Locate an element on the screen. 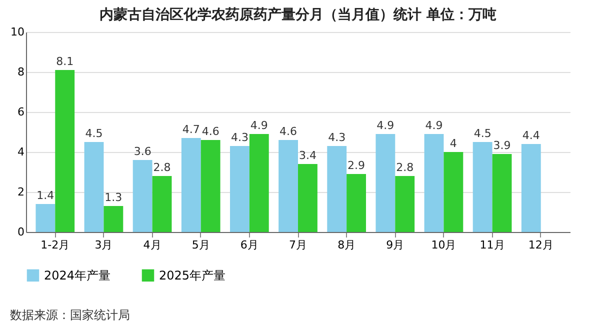  chart-title: 内蒙古自治区化学农药原药产量分月（当月值）统计 单位：万吨 is located at coordinates (298, 14).